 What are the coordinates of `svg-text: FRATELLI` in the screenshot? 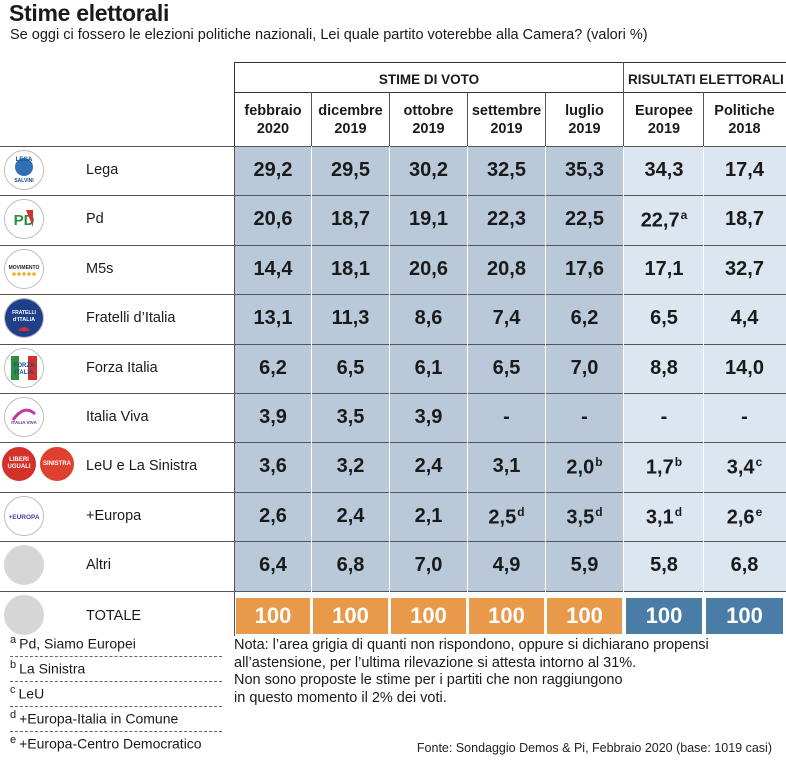 It's located at (24, 313).